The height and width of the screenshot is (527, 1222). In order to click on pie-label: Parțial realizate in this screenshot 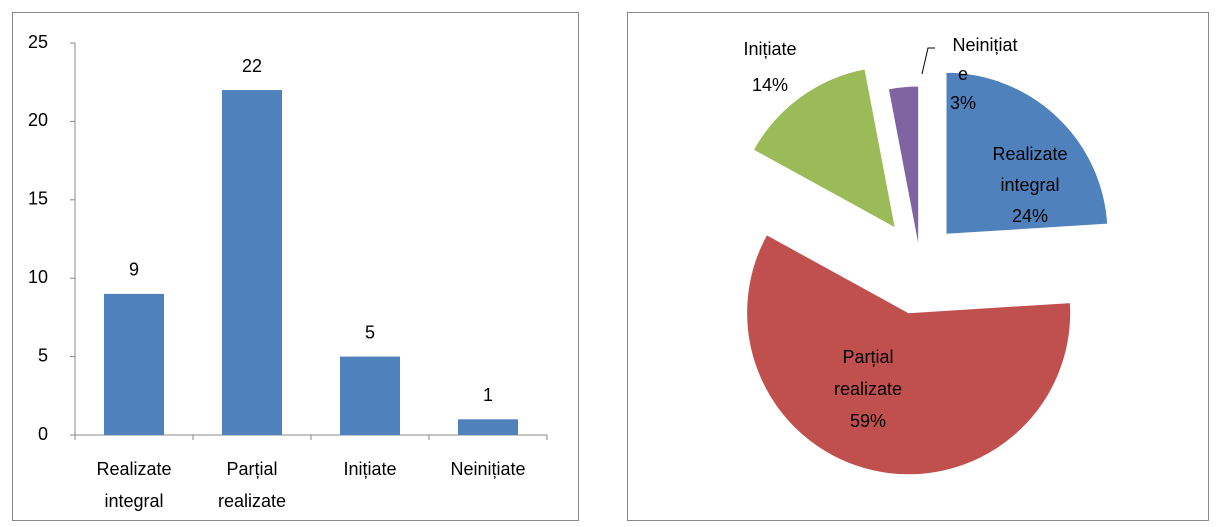, I will do `click(868, 373)`.